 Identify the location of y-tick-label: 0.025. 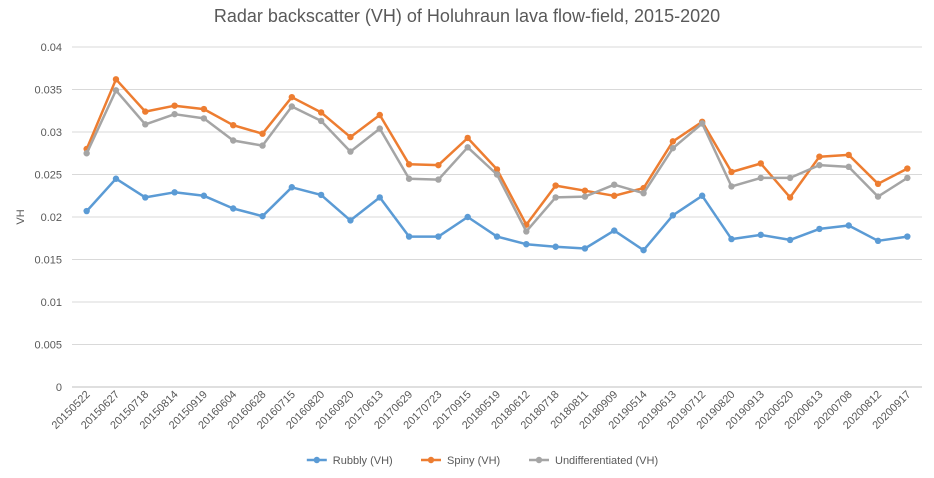
(48, 176).